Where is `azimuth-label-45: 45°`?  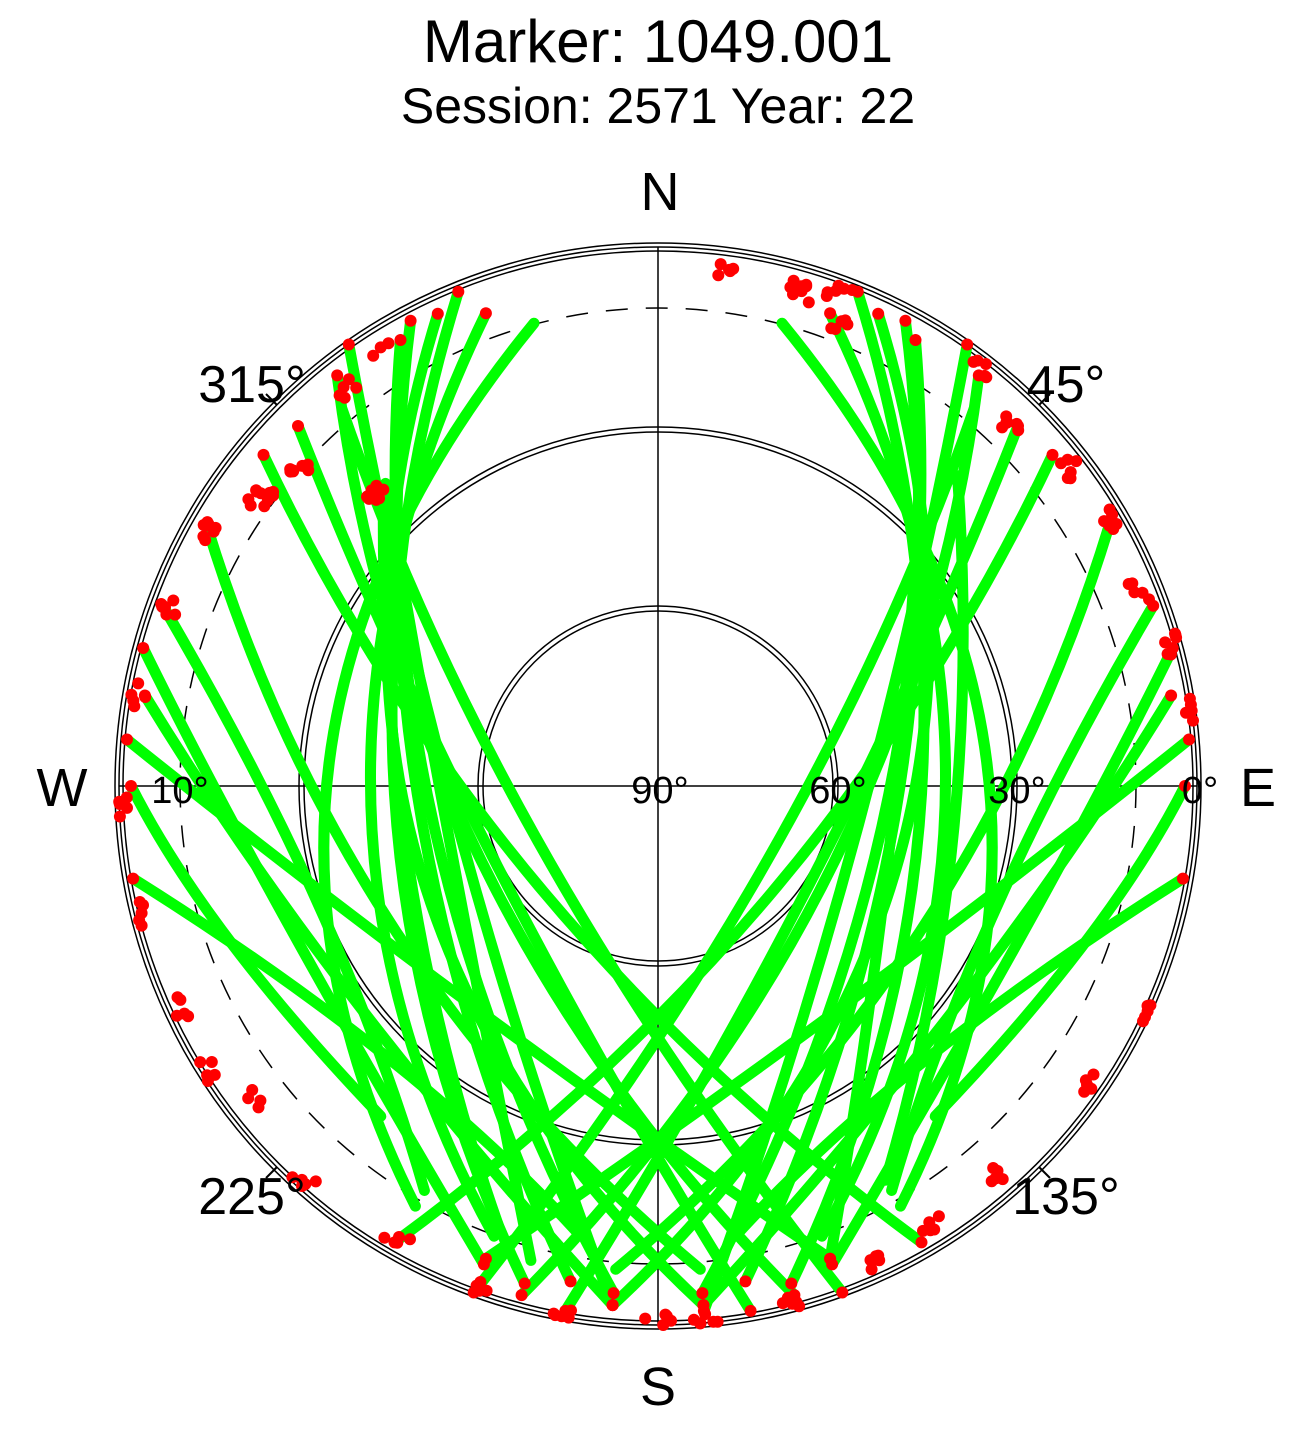 azimuth-label-45: 45° is located at coordinates (1066, 385).